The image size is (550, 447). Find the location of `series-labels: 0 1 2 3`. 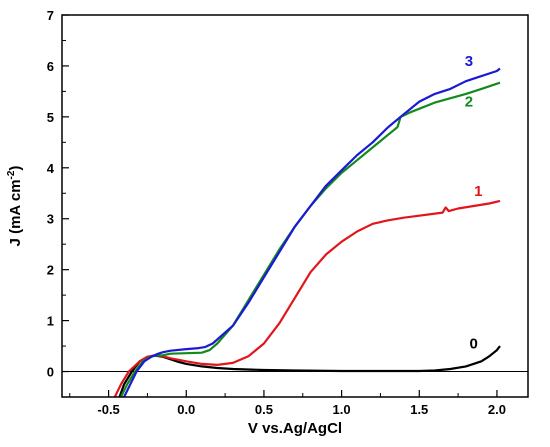

series-labels: 0 1 2 3 is located at coordinates (474, 203).